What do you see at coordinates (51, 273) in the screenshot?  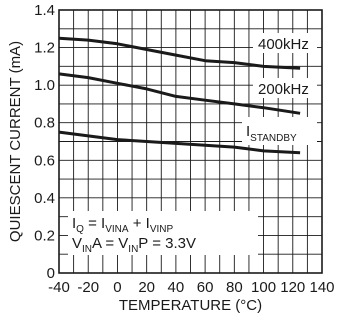 I see `y-tick-label: 0` at bounding box center [51, 273].